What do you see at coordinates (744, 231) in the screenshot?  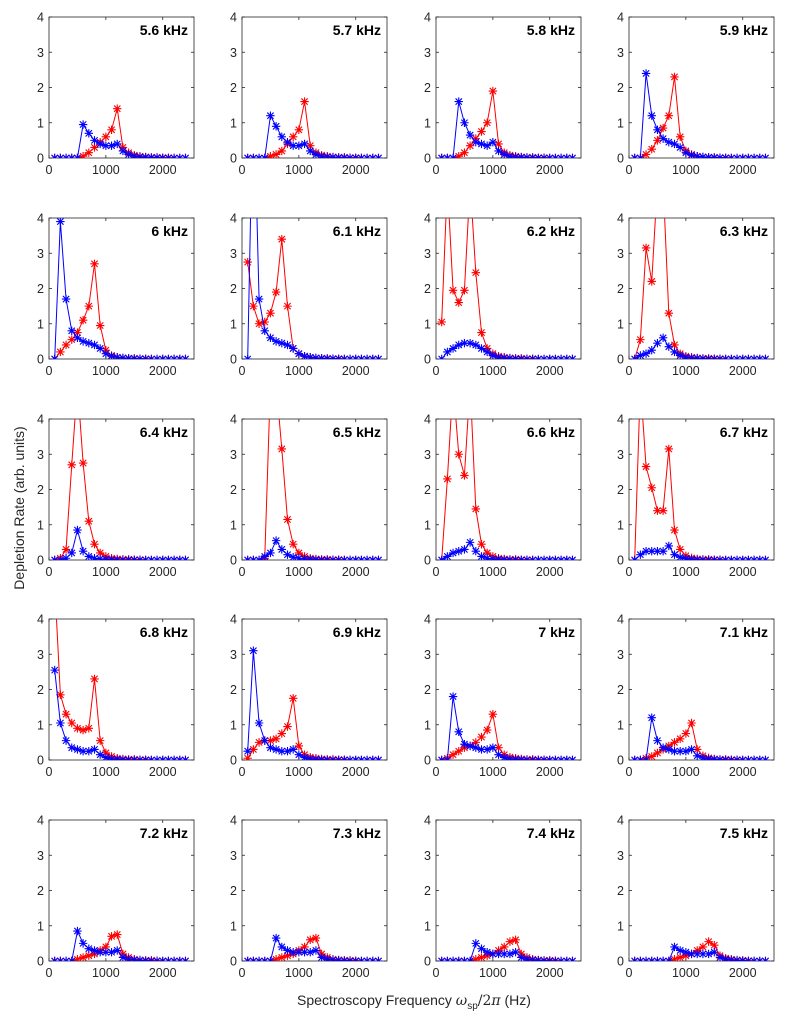 I see `panel-title: 6.3 kHz` at bounding box center [744, 231].